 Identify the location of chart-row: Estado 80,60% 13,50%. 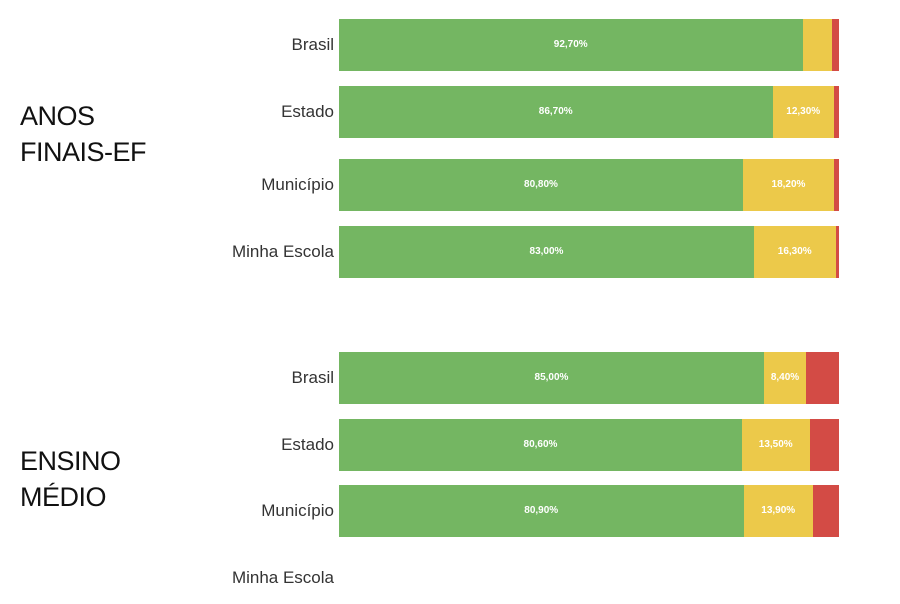
(450, 445).